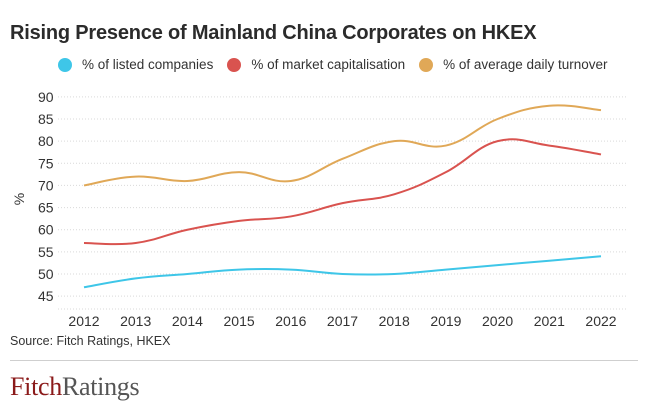 This screenshot has width=648, height=417. What do you see at coordinates (83, 321) in the screenshot?
I see `x-tick-label: 2012` at bounding box center [83, 321].